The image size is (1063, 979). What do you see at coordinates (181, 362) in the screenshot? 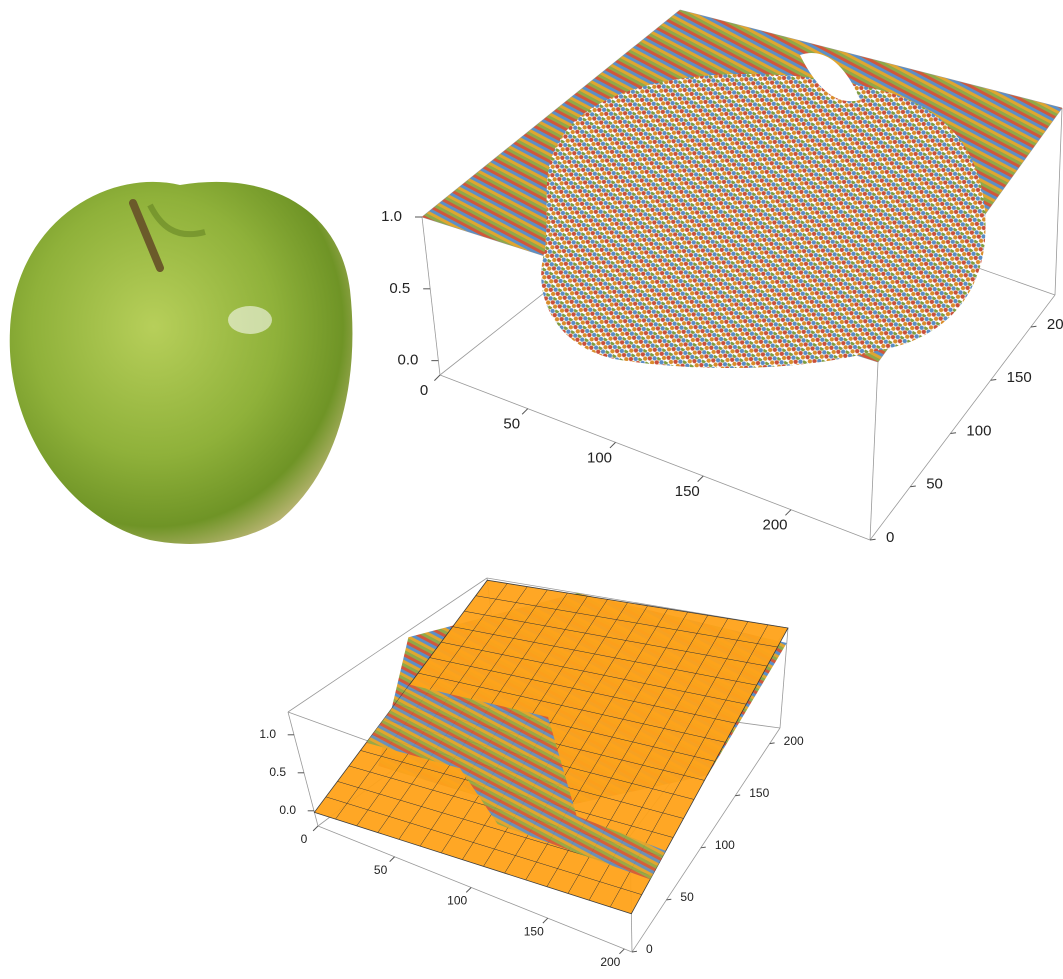
I see `apple-photo` at bounding box center [181, 362].